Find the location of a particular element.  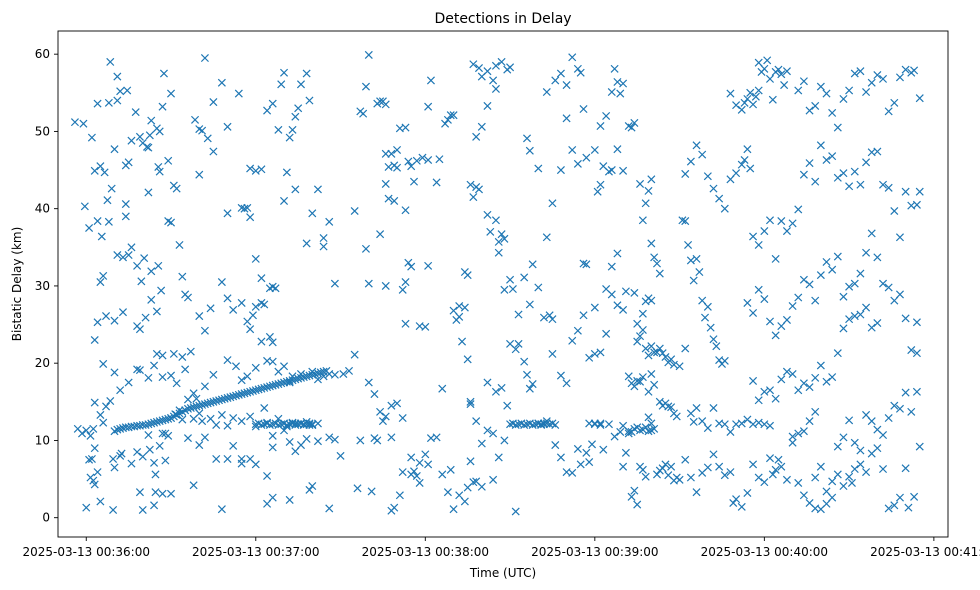

y-tick-label: 0 is located at coordinates (46, 518).